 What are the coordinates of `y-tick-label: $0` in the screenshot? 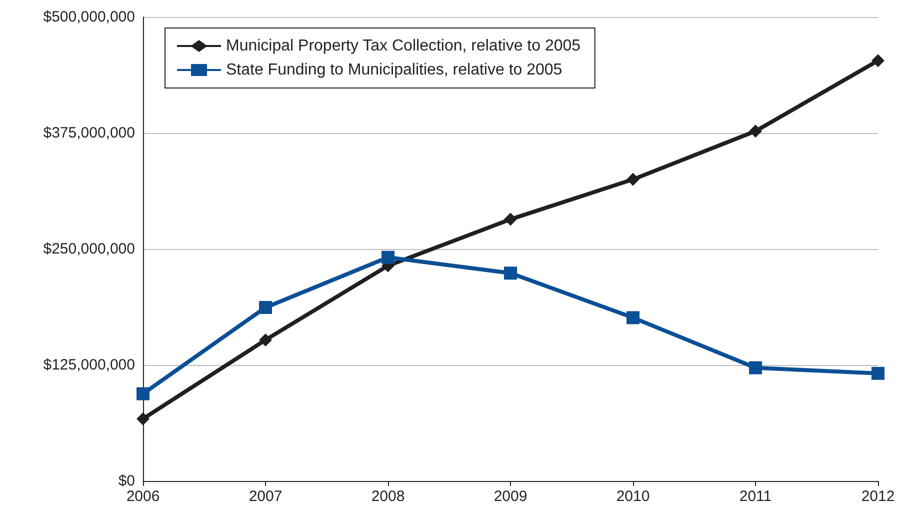 It's located at (126, 481).